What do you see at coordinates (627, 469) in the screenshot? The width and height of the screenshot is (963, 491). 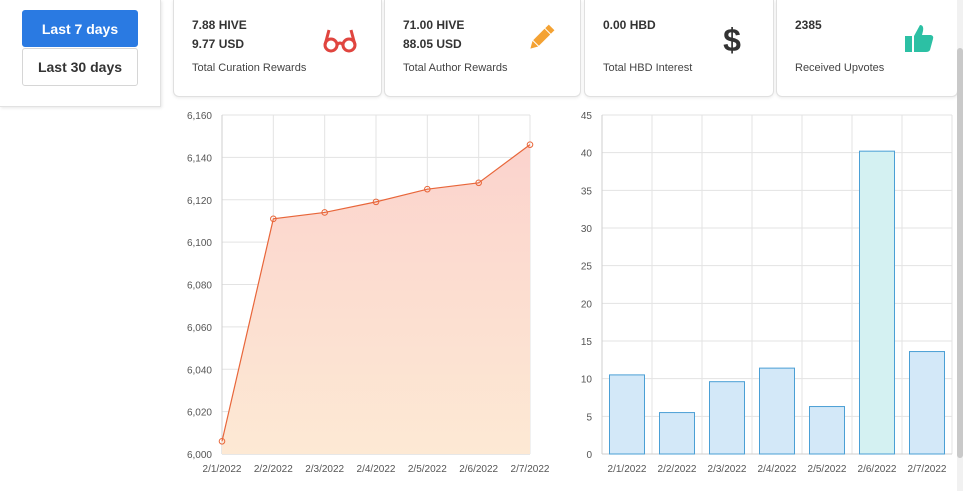 I see `bar-x-tick: 2/1/2022` at bounding box center [627, 469].